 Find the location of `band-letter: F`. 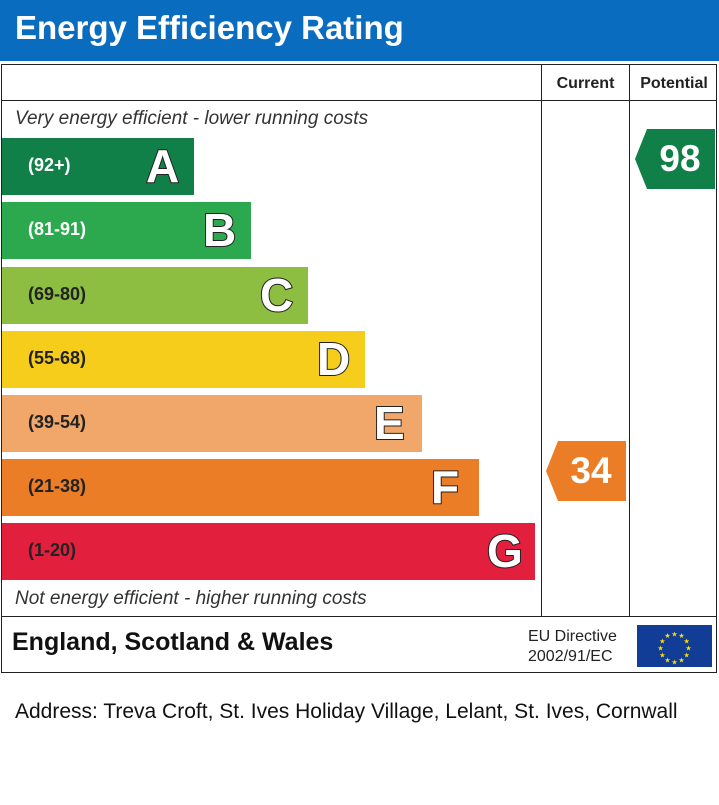

band-letter: F is located at coordinates (445, 487).